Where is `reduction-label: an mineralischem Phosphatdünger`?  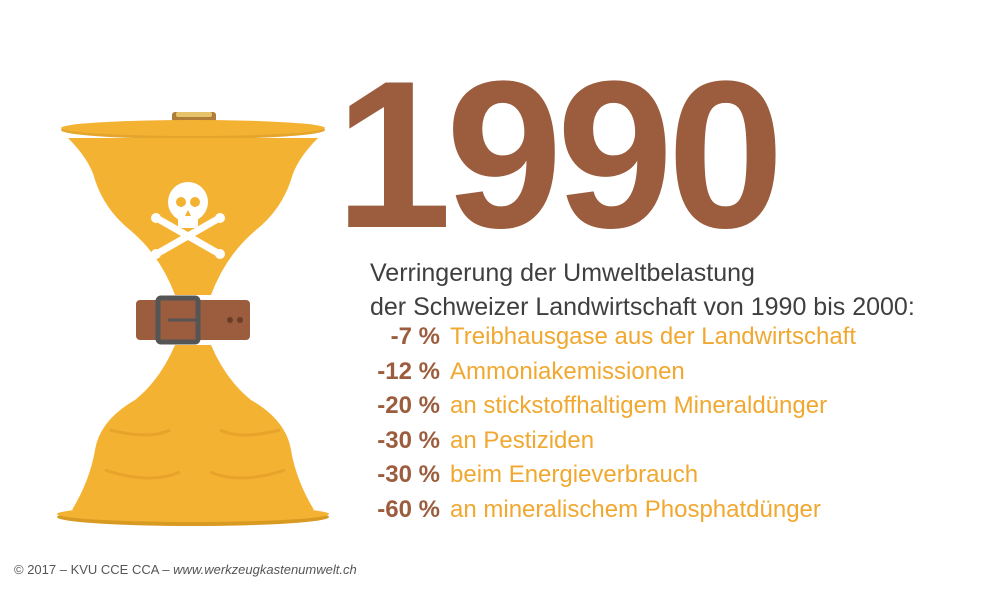
reduction-label: an mineralischem Phosphatdünger is located at coordinates (635, 509).